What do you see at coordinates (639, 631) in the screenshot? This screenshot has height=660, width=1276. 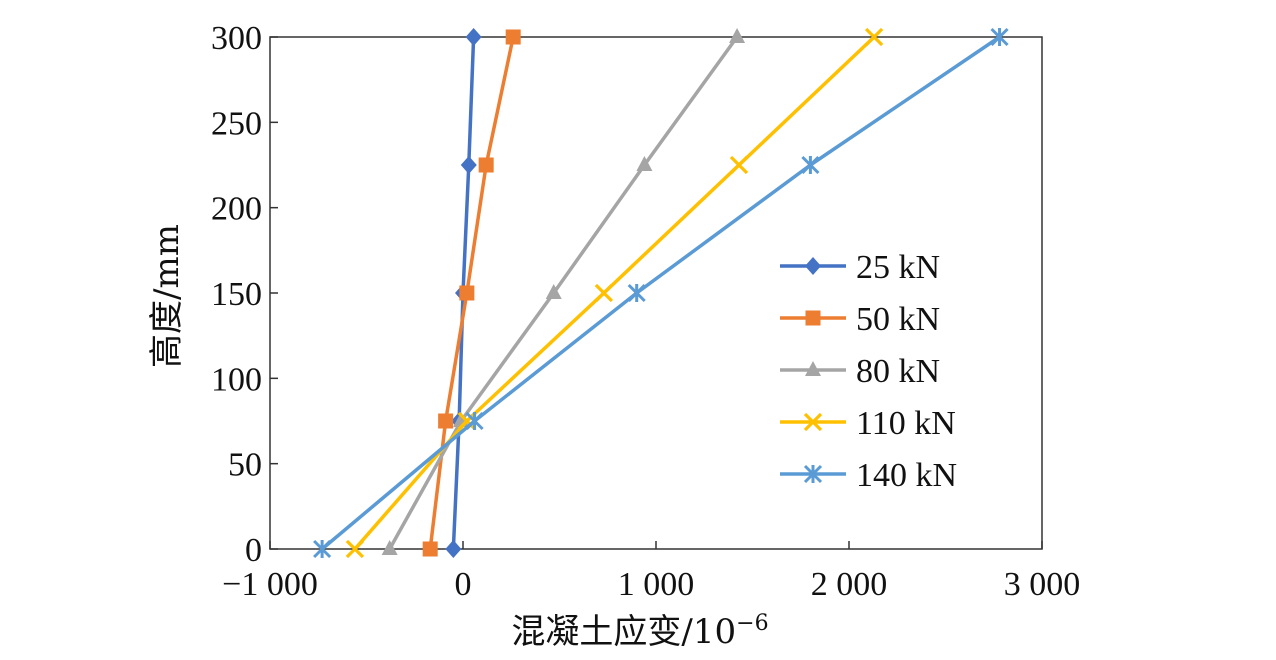 I see `x-axis-title: 混凝土应变/10−6` at bounding box center [639, 631].